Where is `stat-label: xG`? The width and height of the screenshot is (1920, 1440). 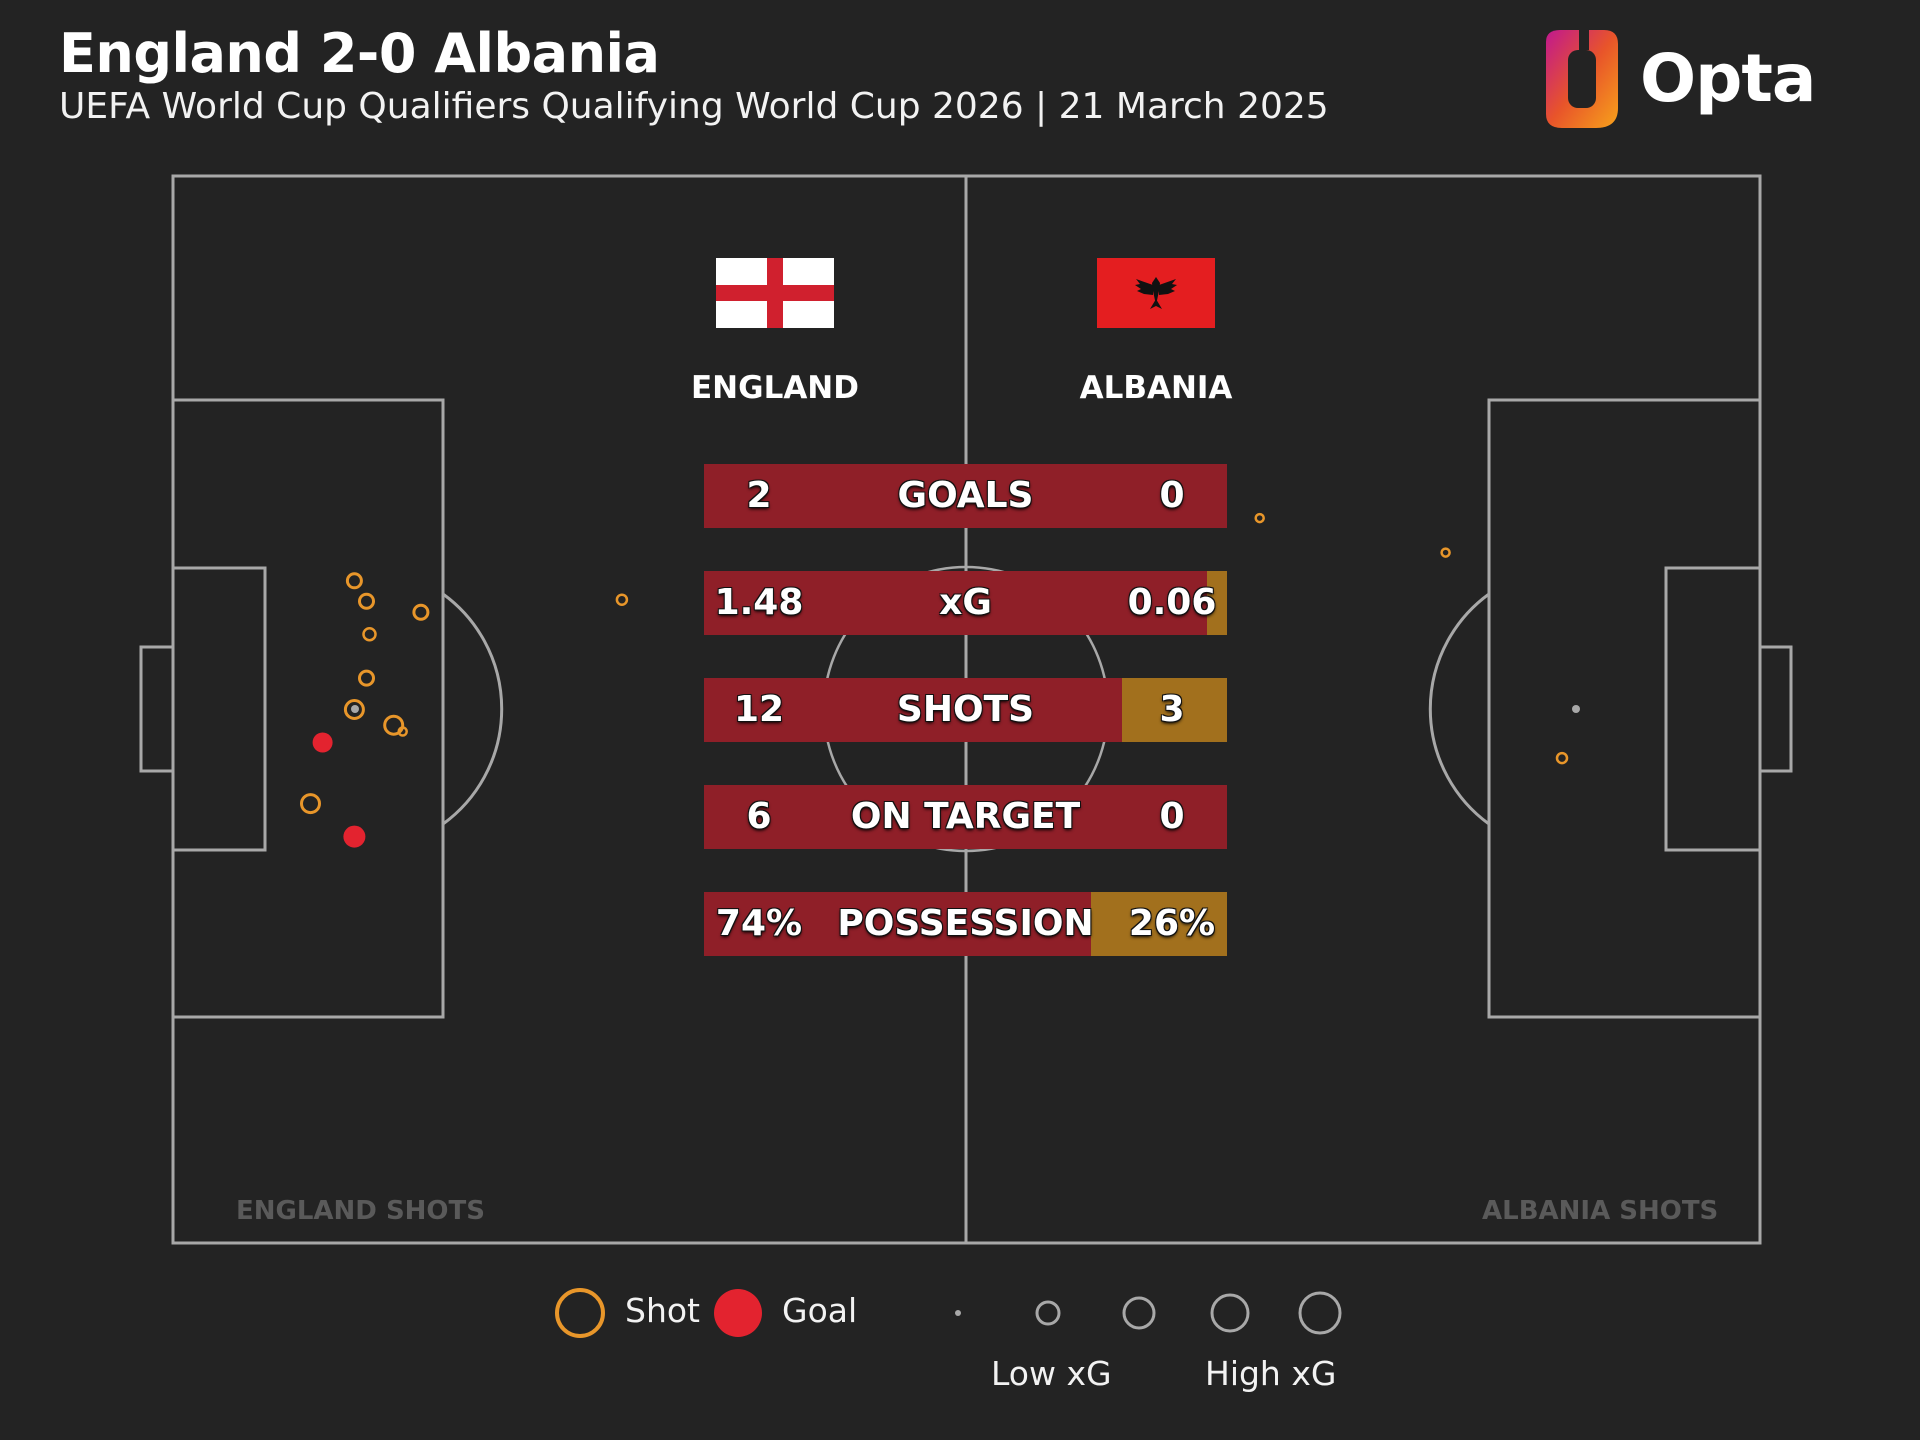 stat-label: xG is located at coordinates (965, 602).